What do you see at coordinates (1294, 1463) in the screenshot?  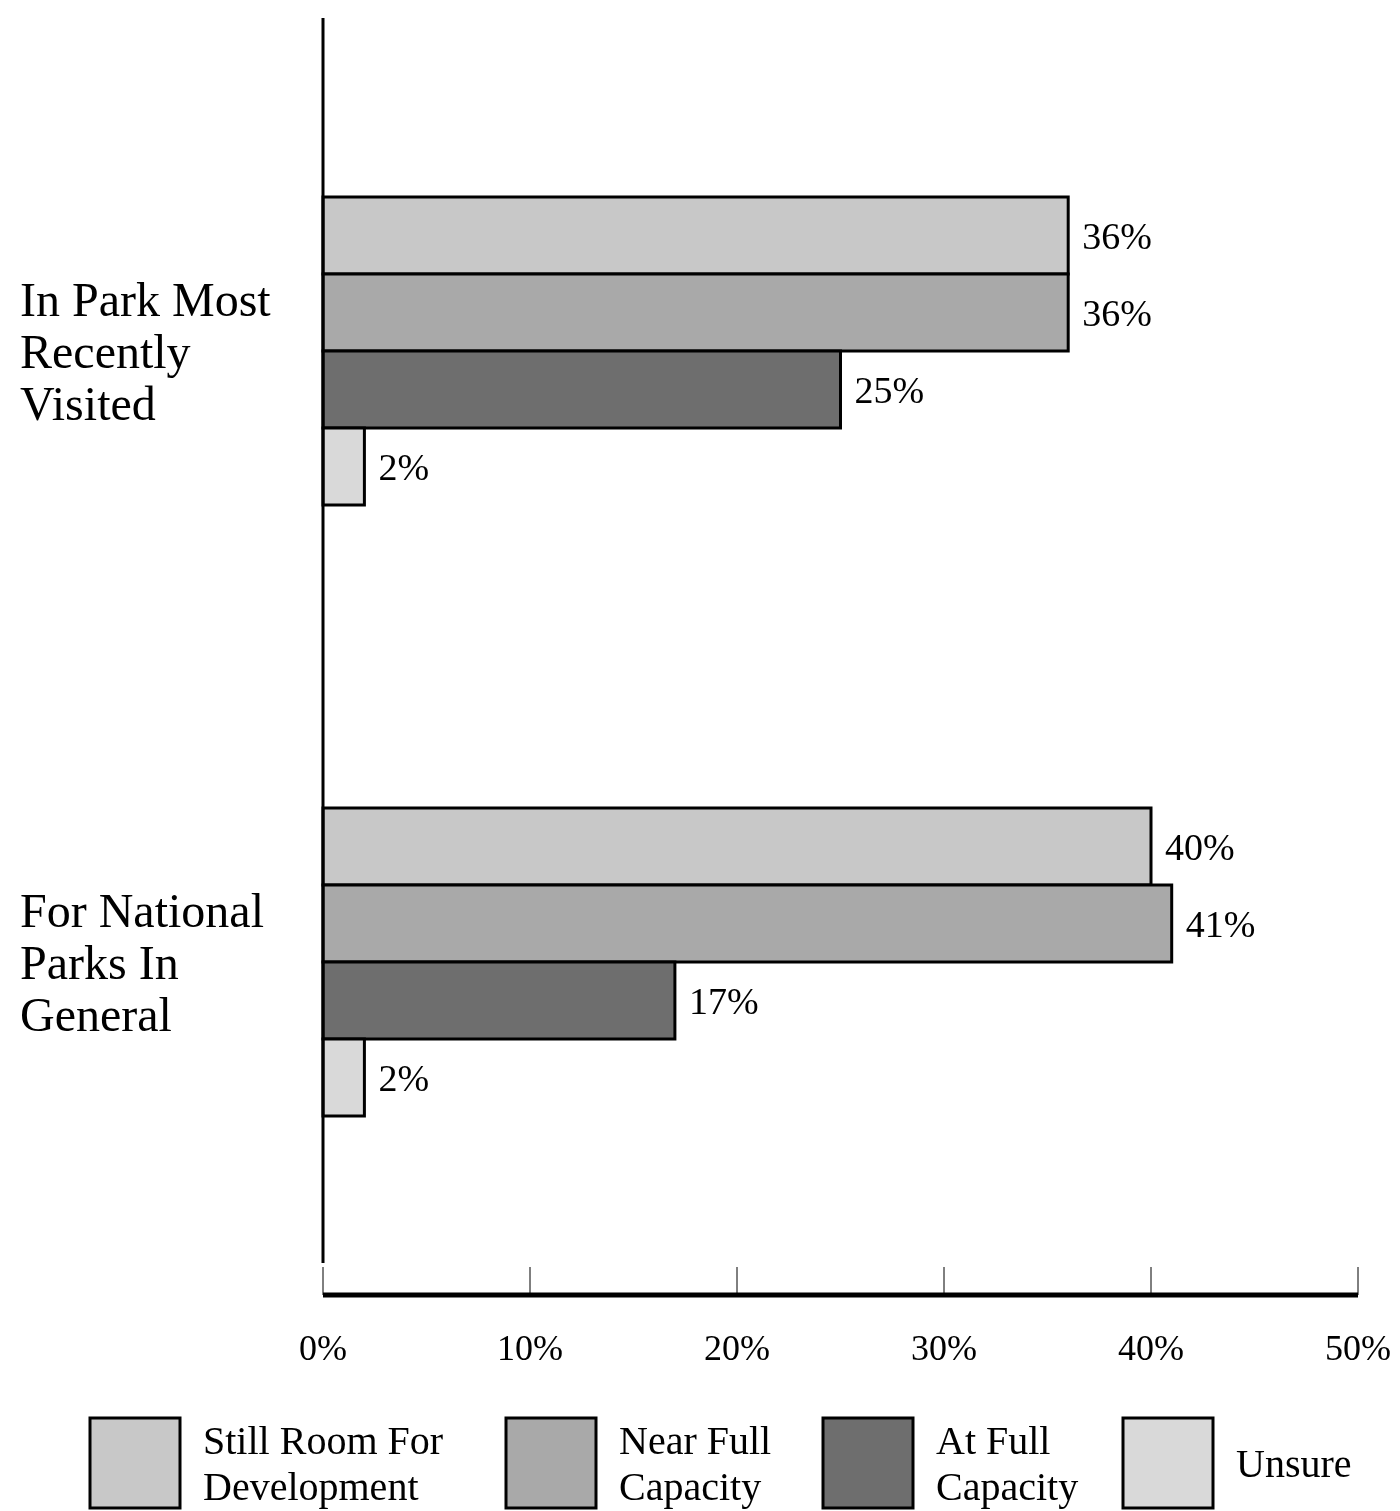 I see `legend-label: Unsure` at bounding box center [1294, 1463].